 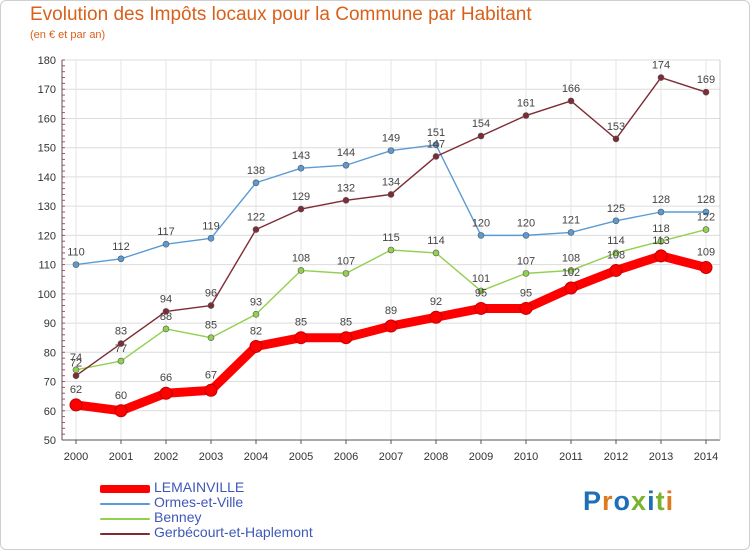 What do you see at coordinates (211, 326) in the screenshot?
I see `data-label-benney: 85` at bounding box center [211, 326].